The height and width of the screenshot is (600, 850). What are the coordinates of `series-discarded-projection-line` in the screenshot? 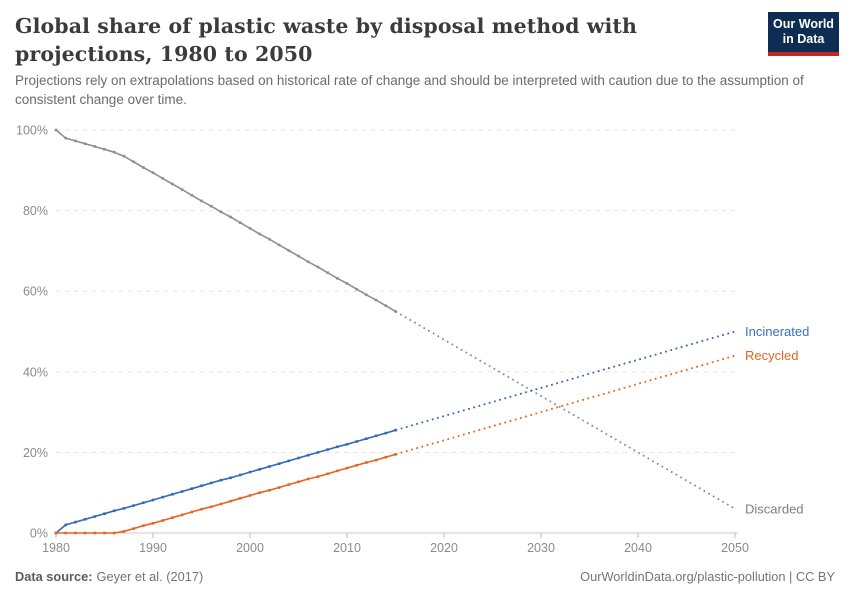 It's located at (565, 410).